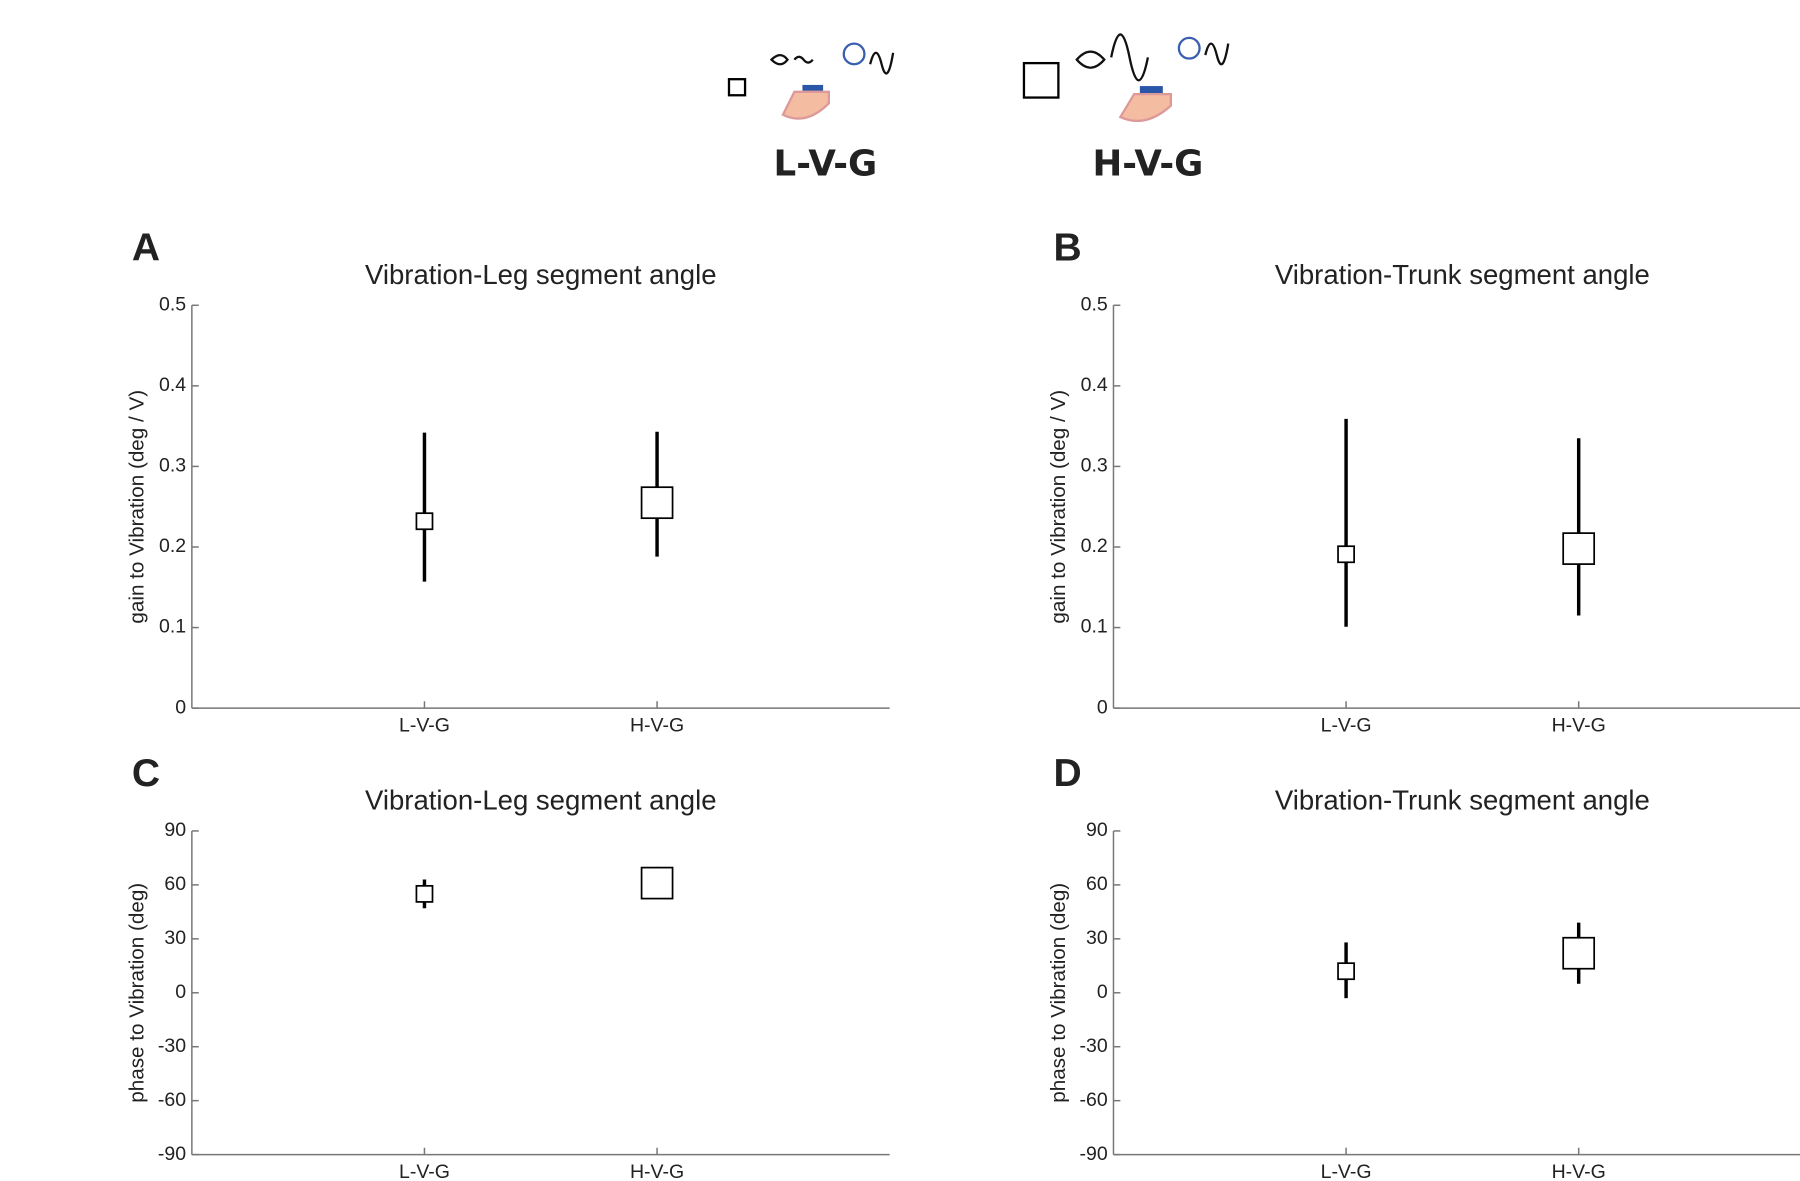 The width and height of the screenshot is (1800, 1181). Describe the element at coordinates (146, 248) in the screenshot. I see `panel-label: A` at that location.